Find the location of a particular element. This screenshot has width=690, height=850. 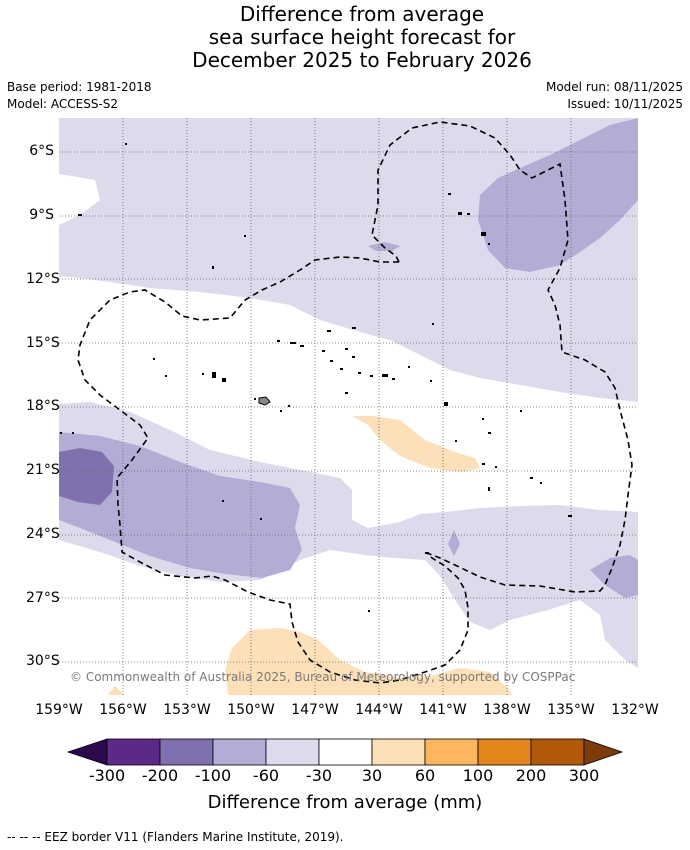

colorbar-bin-neg100-neg60 is located at coordinates (239, 752).